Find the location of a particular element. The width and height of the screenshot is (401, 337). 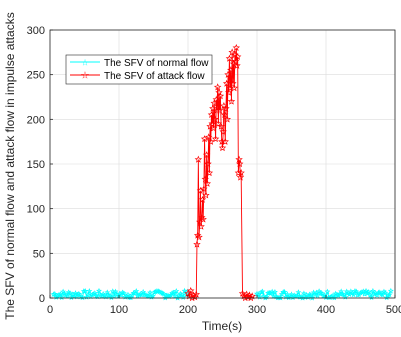

y-tick-label: 100 is located at coordinates (36, 210).